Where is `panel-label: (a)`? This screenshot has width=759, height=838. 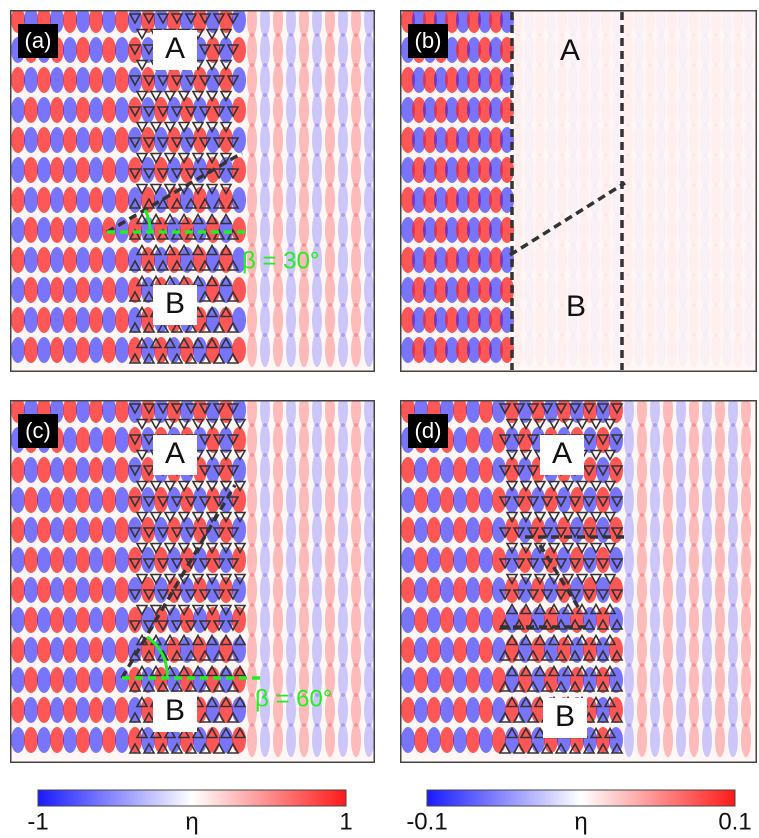
panel-label: (a) is located at coordinates (38, 40).